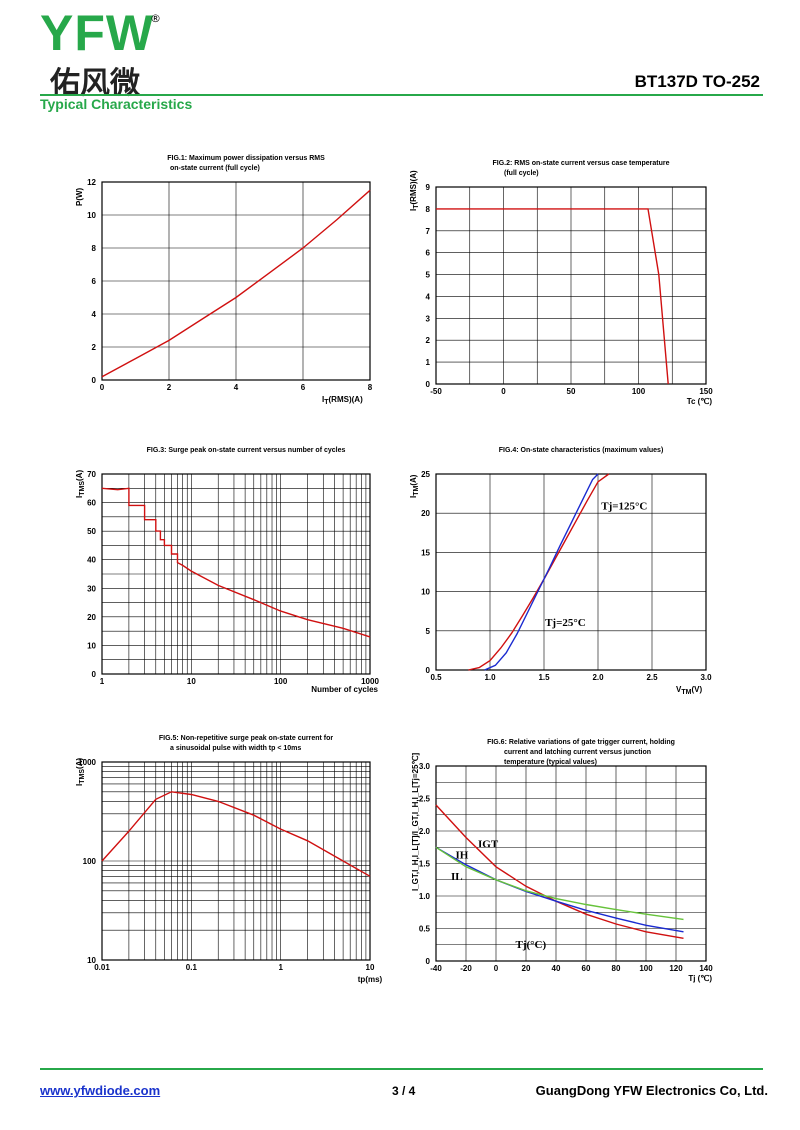 Image resolution: width=800 pixels, height=1130 pixels. I want to click on fig1-xtick: 6, so click(303, 387).